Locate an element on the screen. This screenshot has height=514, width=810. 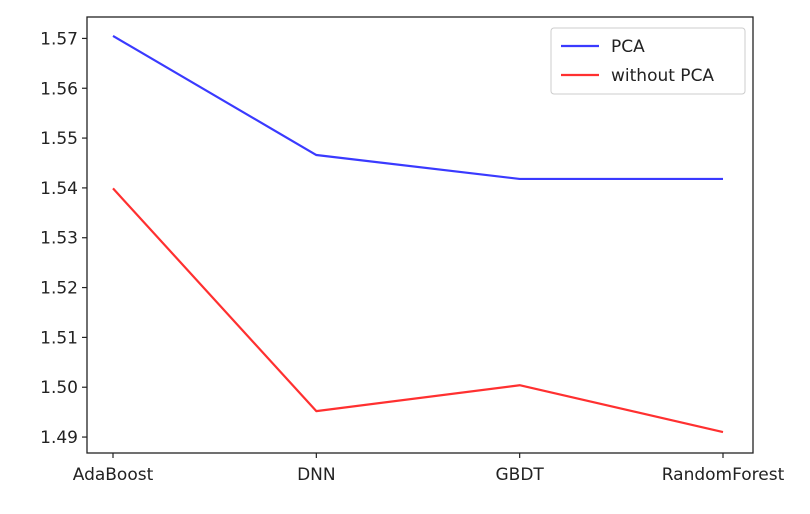
y-axis: 1.49 1.50 1.51 1.52 1.53 1.54 1.55 1.56 1.57 is located at coordinates (63, 238).